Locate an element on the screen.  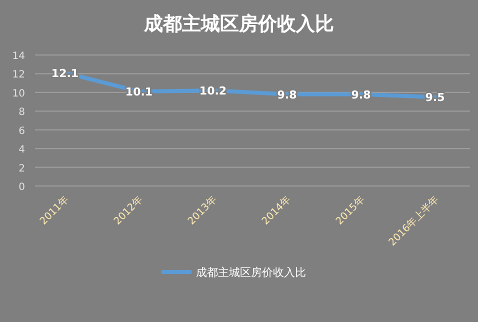
chart-title: 成都主城区房价收入比 is located at coordinates (238, 24).